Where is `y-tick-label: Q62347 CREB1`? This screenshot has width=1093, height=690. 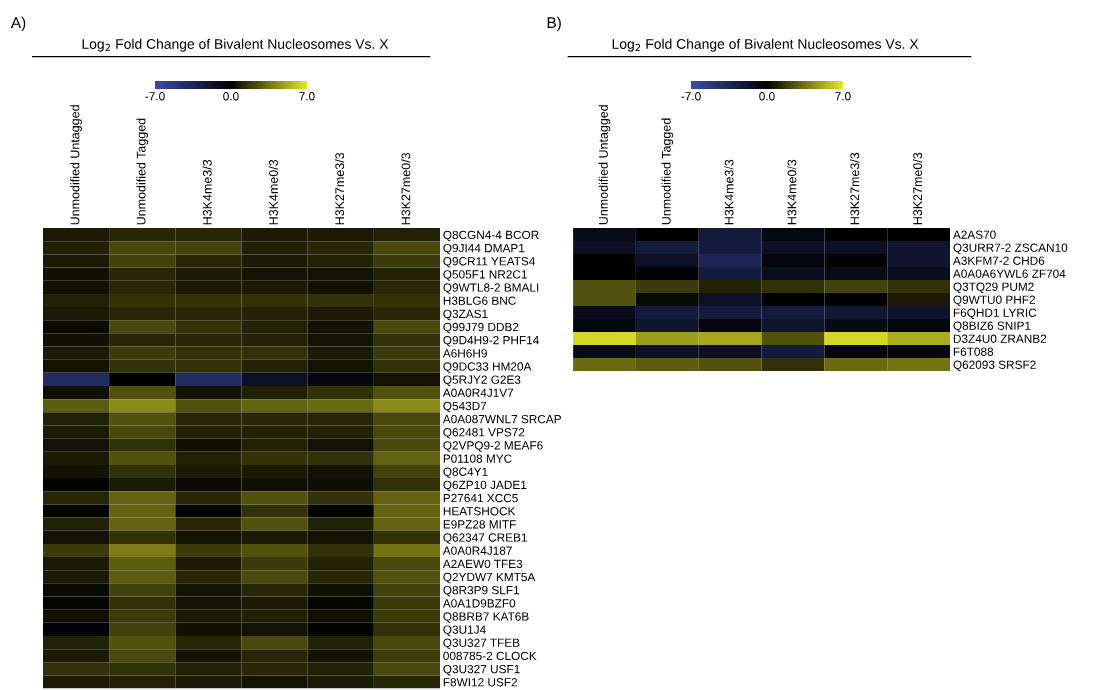 y-tick-label: Q62347 CREB1 is located at coordinates (485, 538).